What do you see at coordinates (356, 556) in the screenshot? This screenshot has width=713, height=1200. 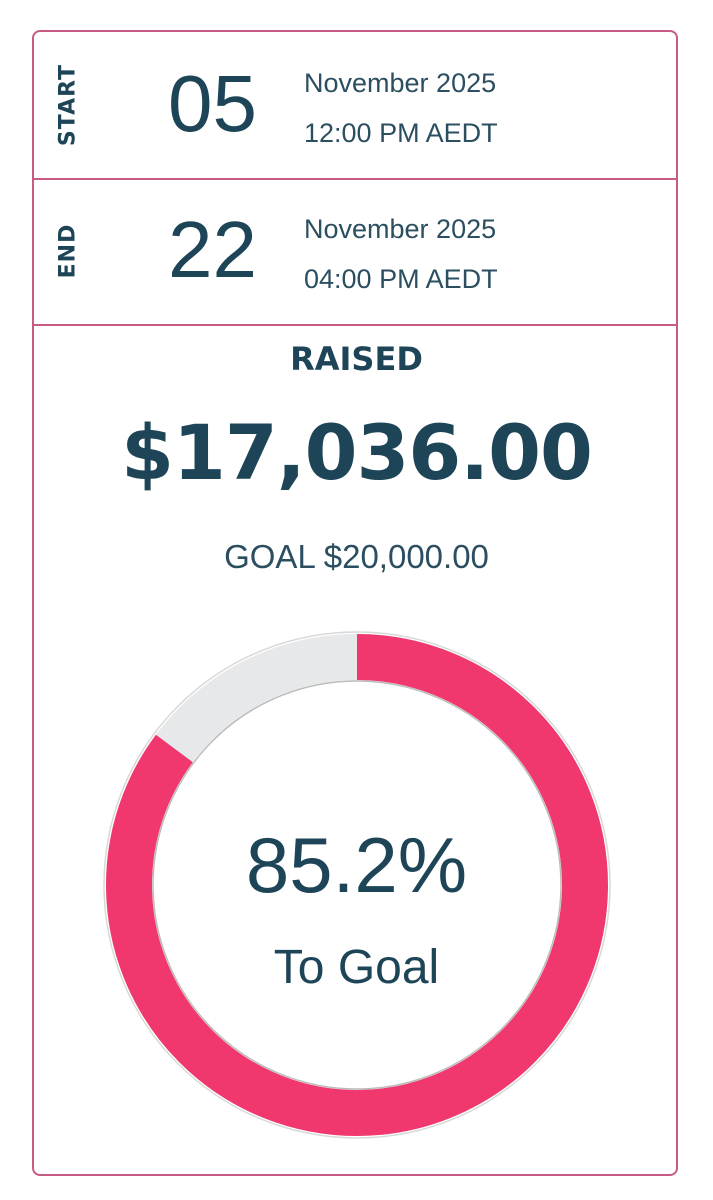 I see `goal-amount: GOAL $20,000.00` at bounding box center [356, 556].